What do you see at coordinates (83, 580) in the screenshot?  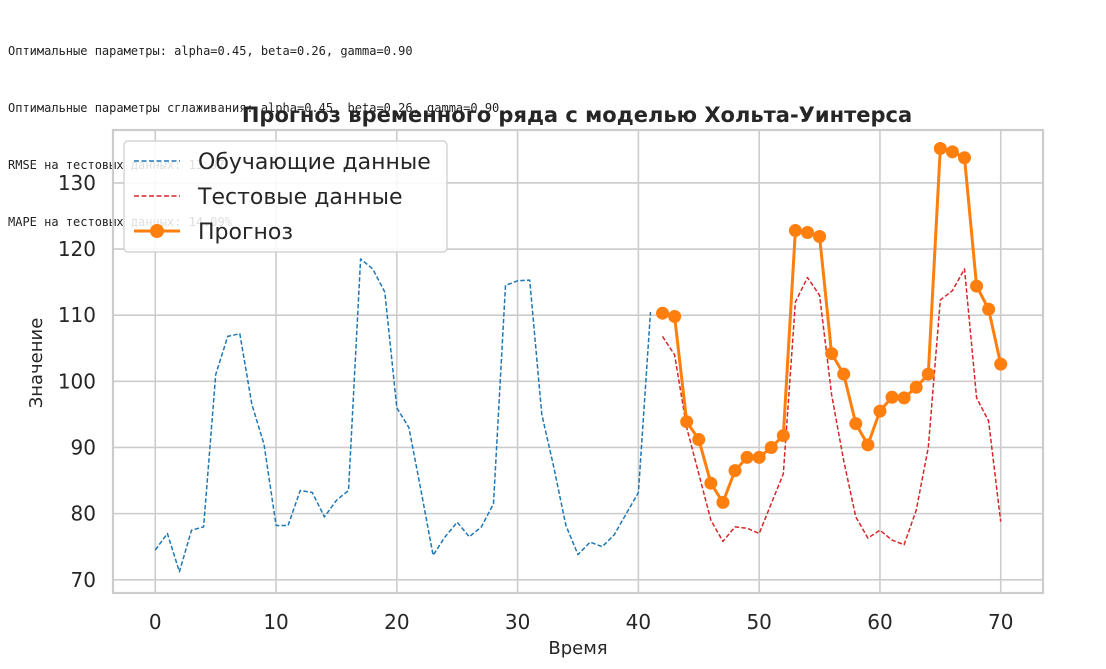 I see `y-tick-label: 70` at bounding box center [83, 580].